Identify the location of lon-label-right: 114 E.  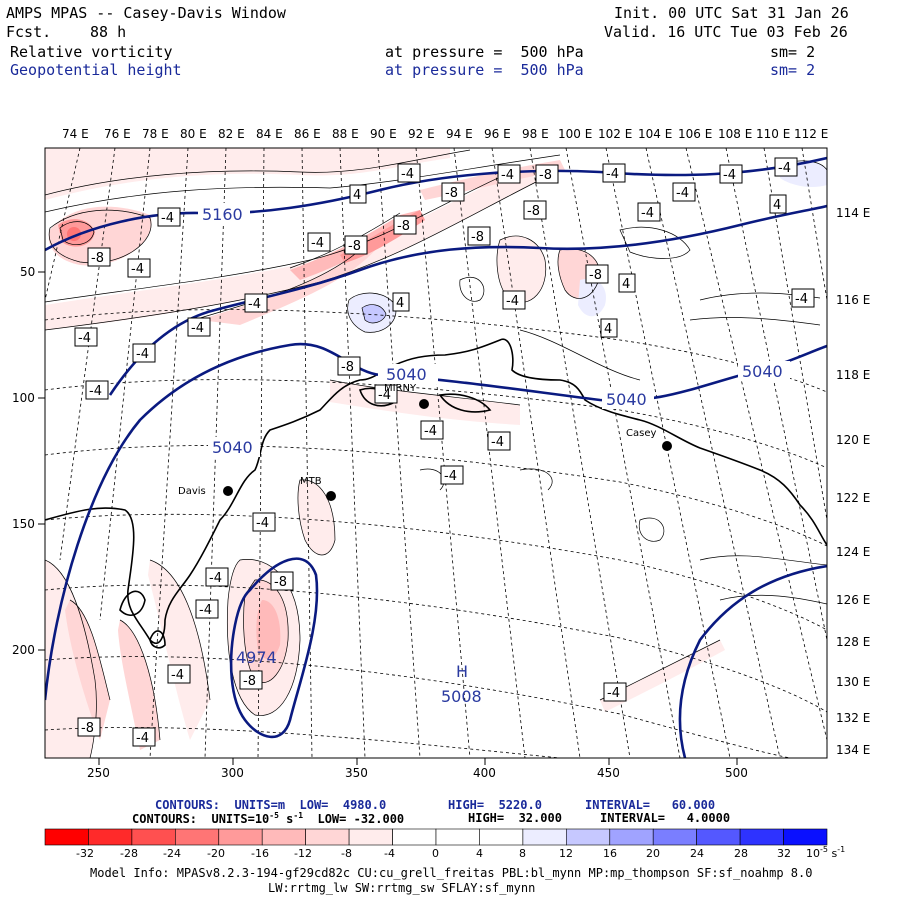
(853, 213).